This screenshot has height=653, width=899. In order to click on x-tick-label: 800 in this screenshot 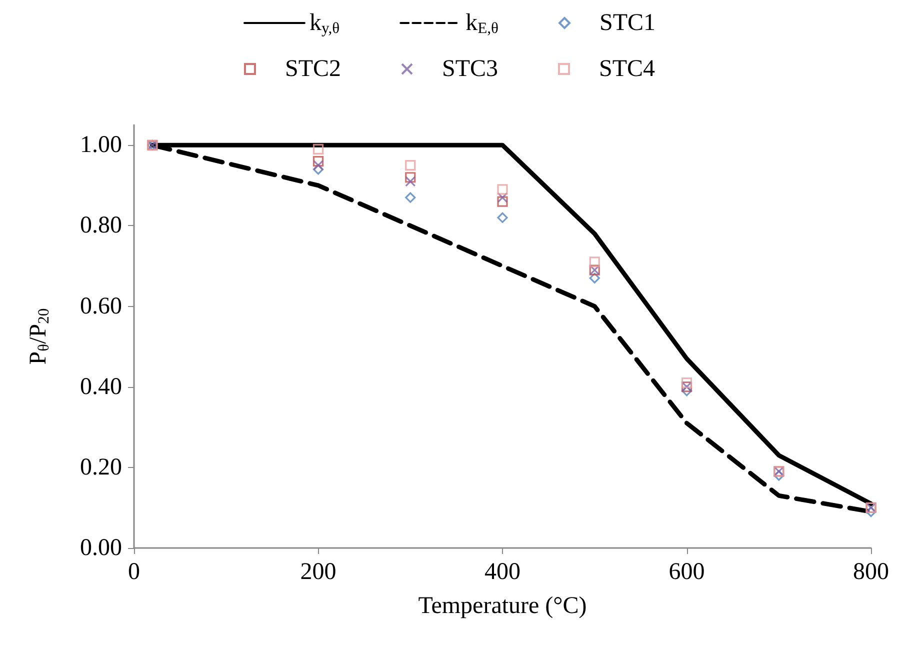, I will do `click(871, 572)`.